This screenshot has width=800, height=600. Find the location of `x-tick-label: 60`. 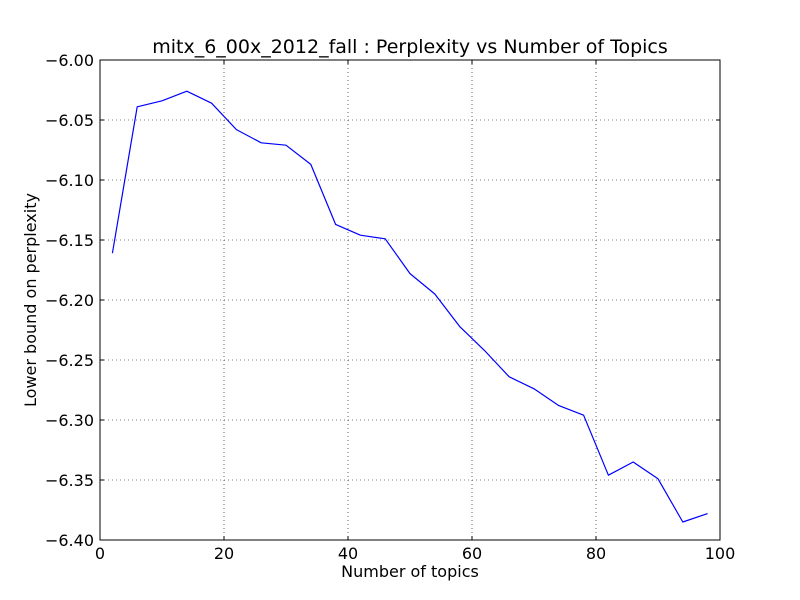

x-tick-label: 60 is located at coordinates (472, 553).